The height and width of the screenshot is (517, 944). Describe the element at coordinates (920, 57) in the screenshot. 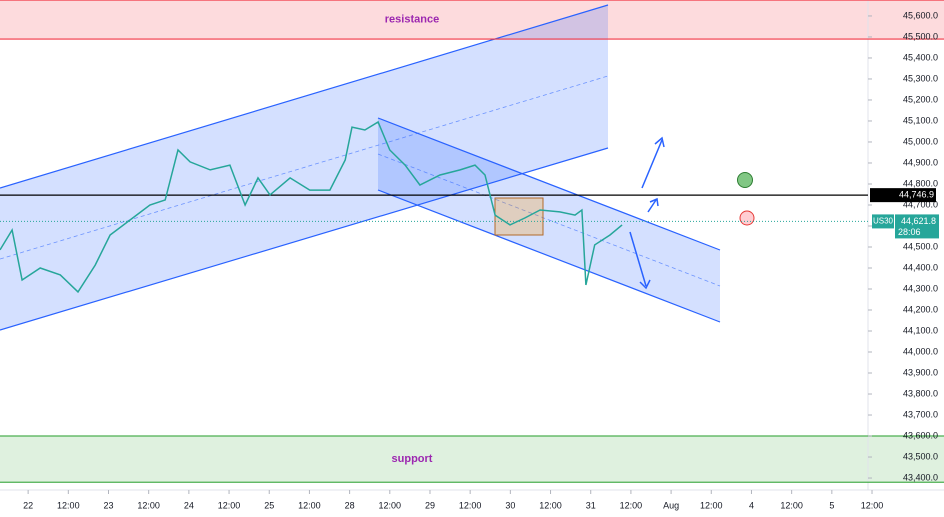

I see `y-tick-label: 45,400.0` at that location.